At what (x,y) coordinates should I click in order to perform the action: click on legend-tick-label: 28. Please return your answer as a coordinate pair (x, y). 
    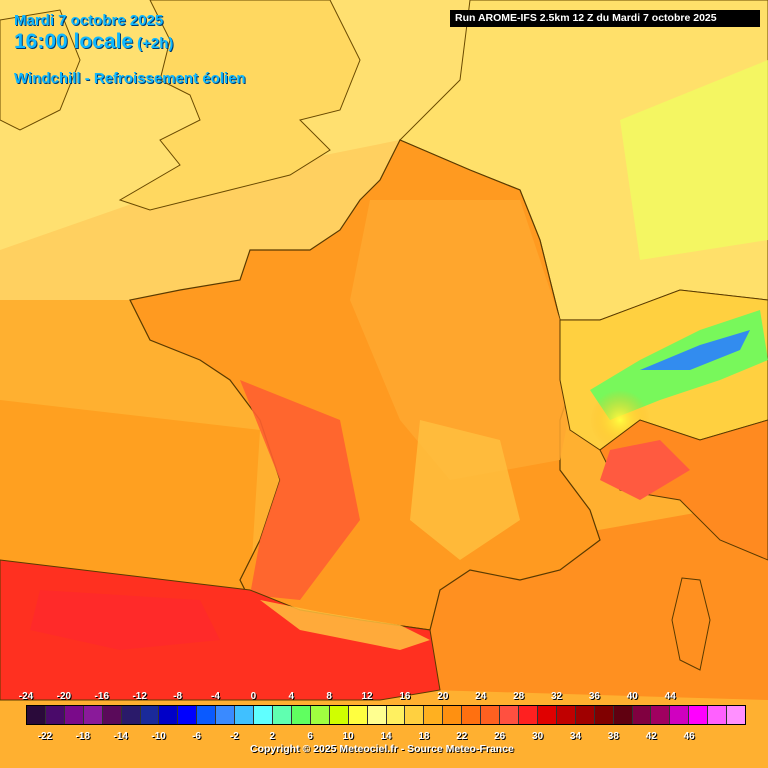
    Looking at the image, I should click on (519, 696).